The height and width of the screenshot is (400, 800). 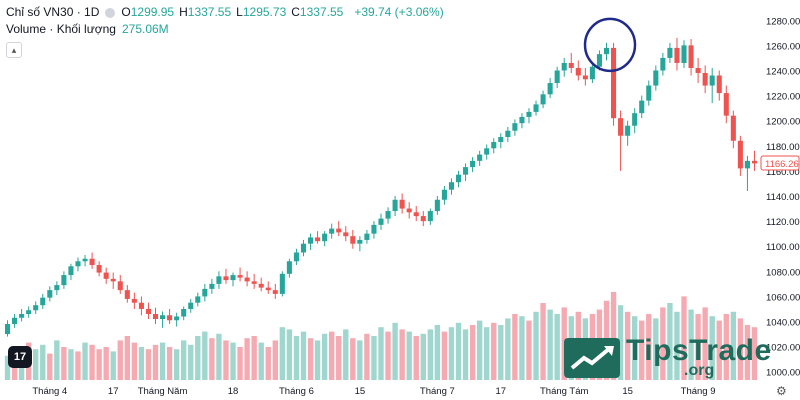 I want to click on symbol-title: Chỉ số VN30 · 1D, so click(x=53, y=12).